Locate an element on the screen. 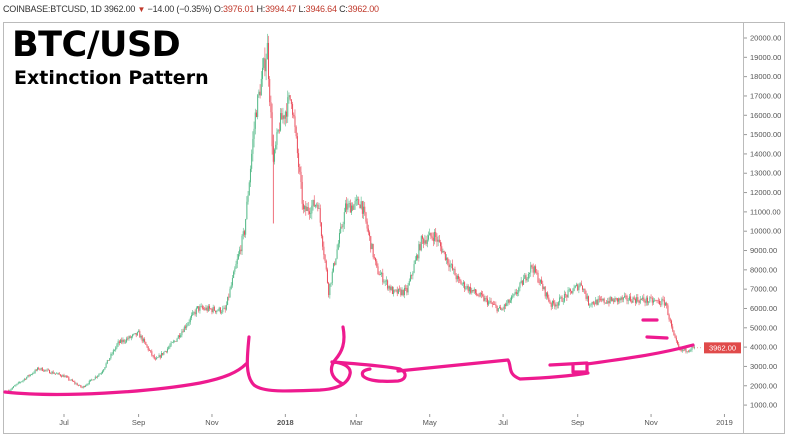 The height and width of the screenshot is (445, 786). open-label: O: is located at coordinates (218, 9).